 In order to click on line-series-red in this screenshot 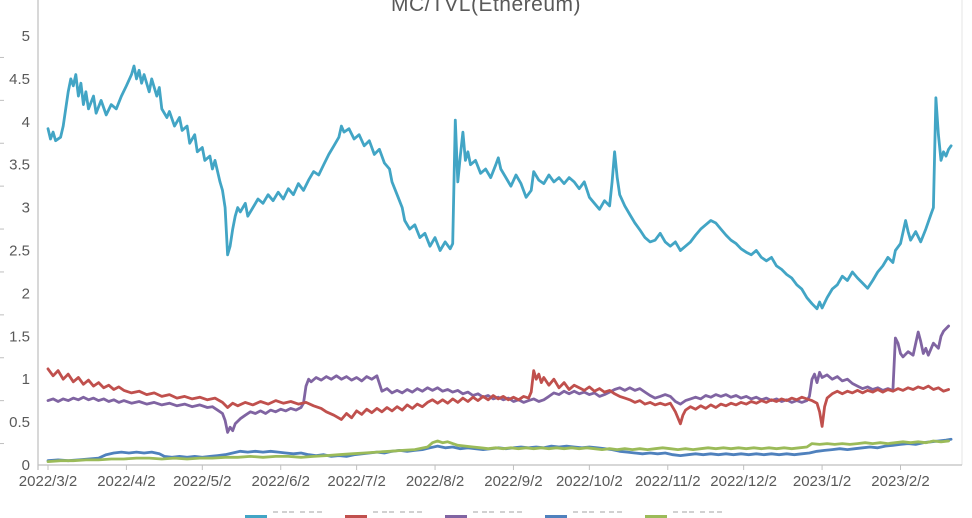, I will do `click(498, 397)`.